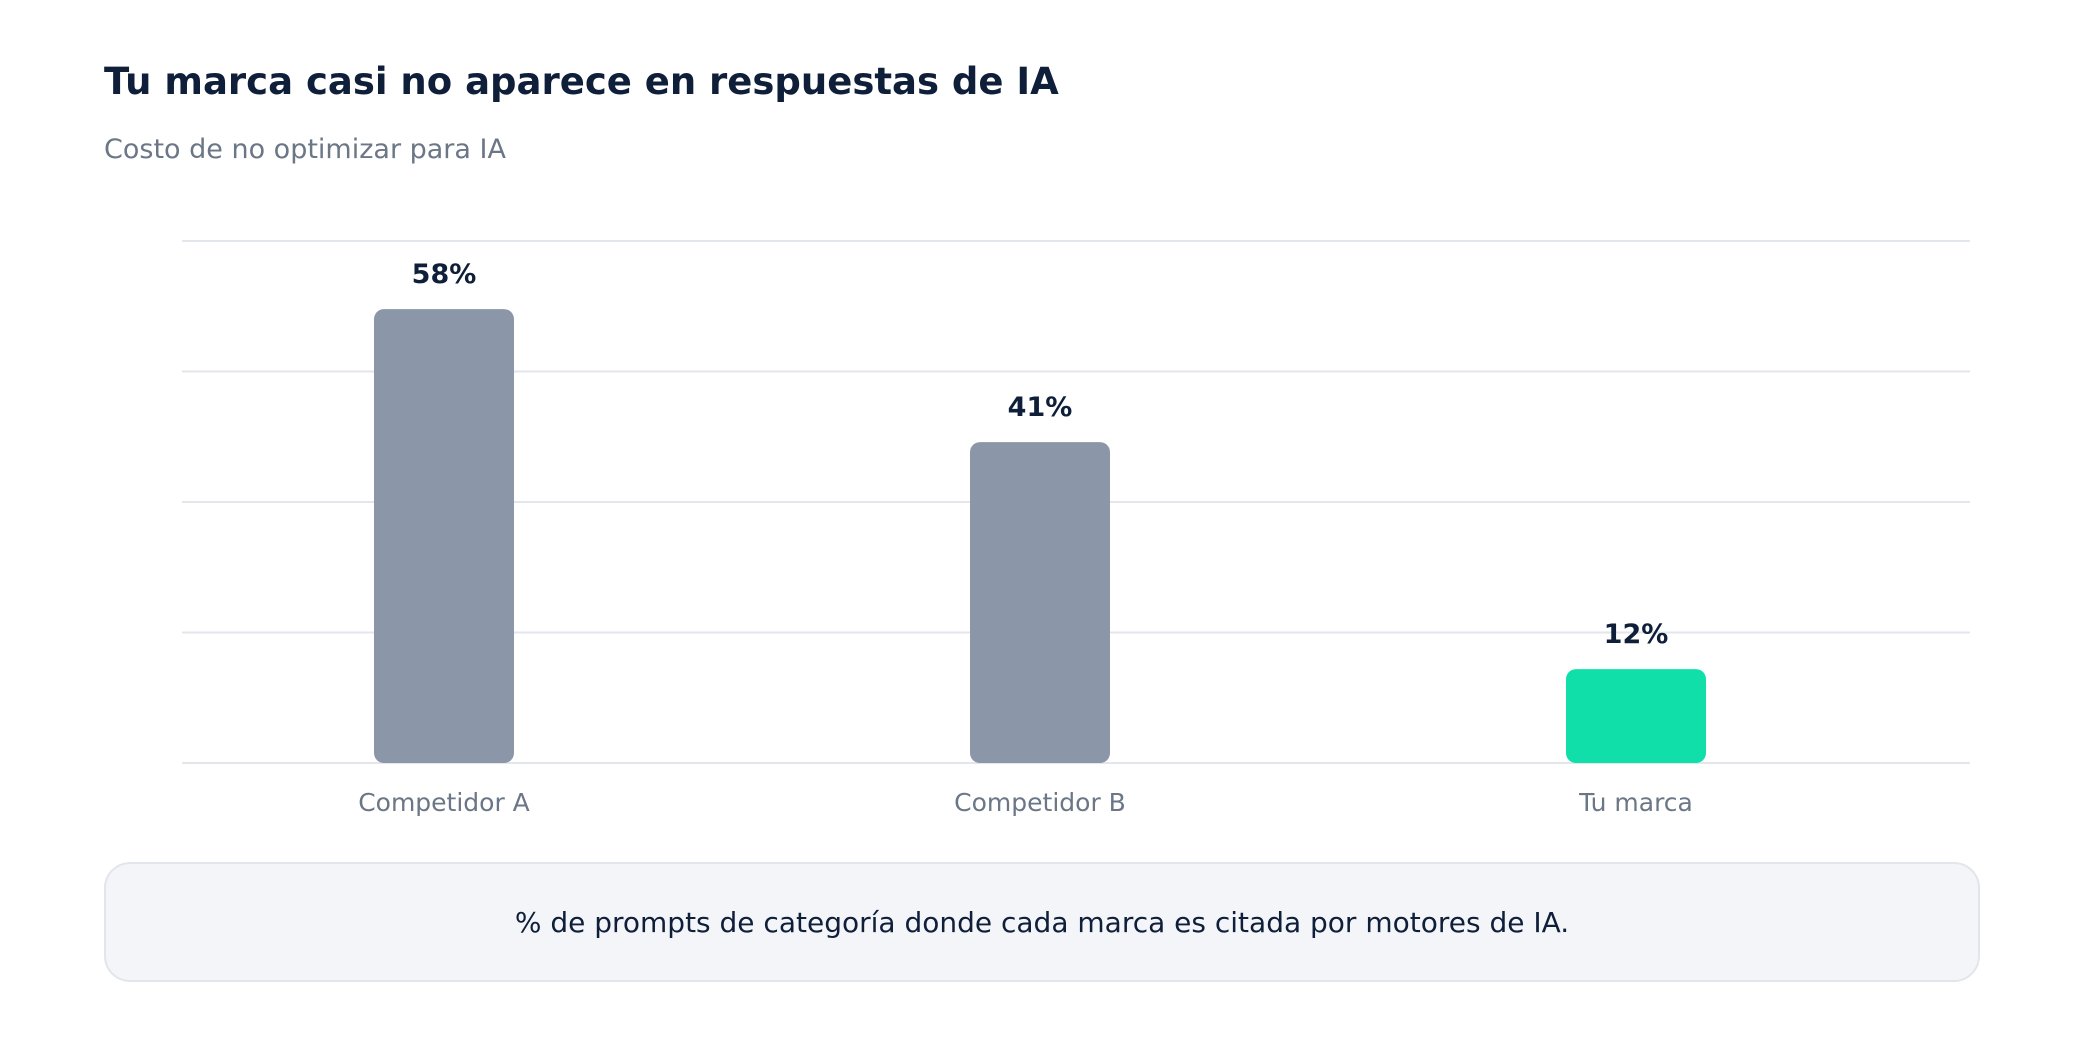  Describe the element at coordinates (1636, 634) in the screenshot. I see `bar-value-label: 12%` at that location.